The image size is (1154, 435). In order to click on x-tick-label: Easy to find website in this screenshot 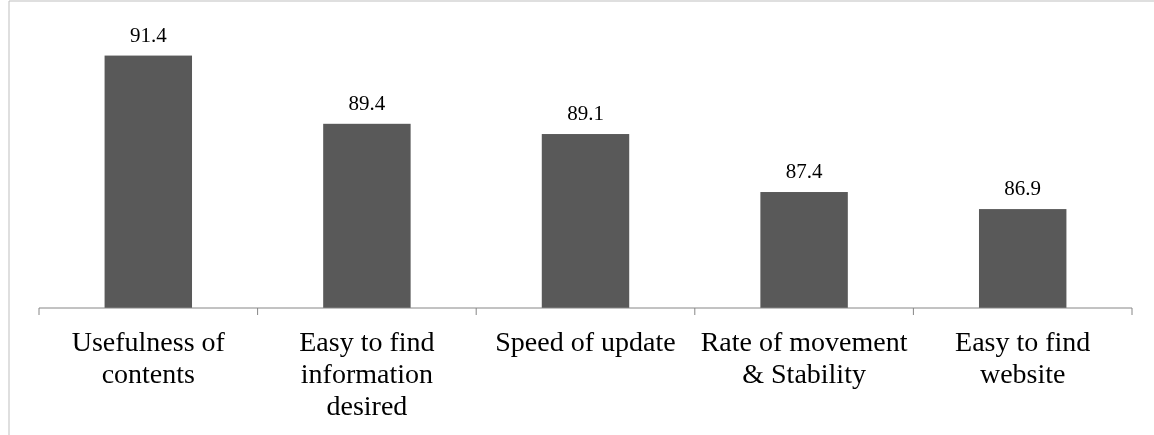, I will do `click(1023, 357)`.